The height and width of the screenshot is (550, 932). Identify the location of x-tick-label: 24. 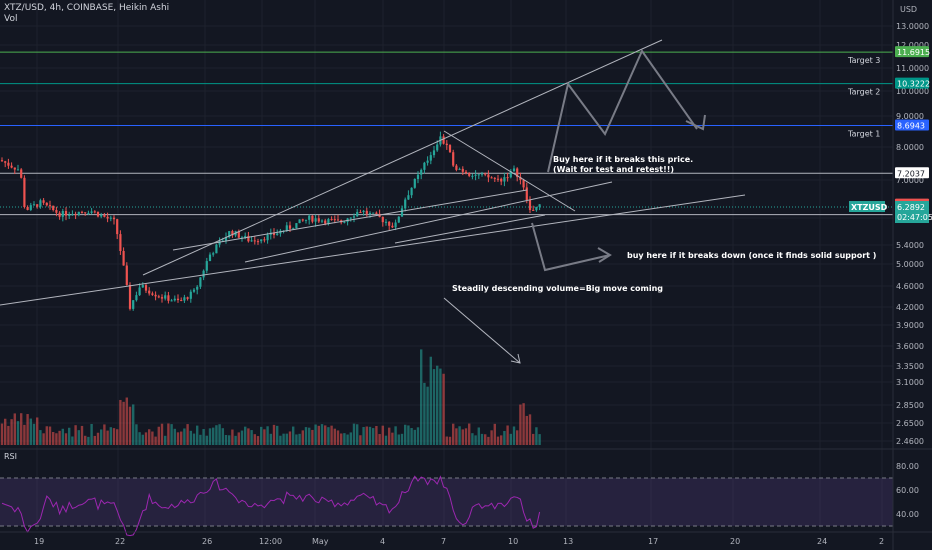
(822, 541).